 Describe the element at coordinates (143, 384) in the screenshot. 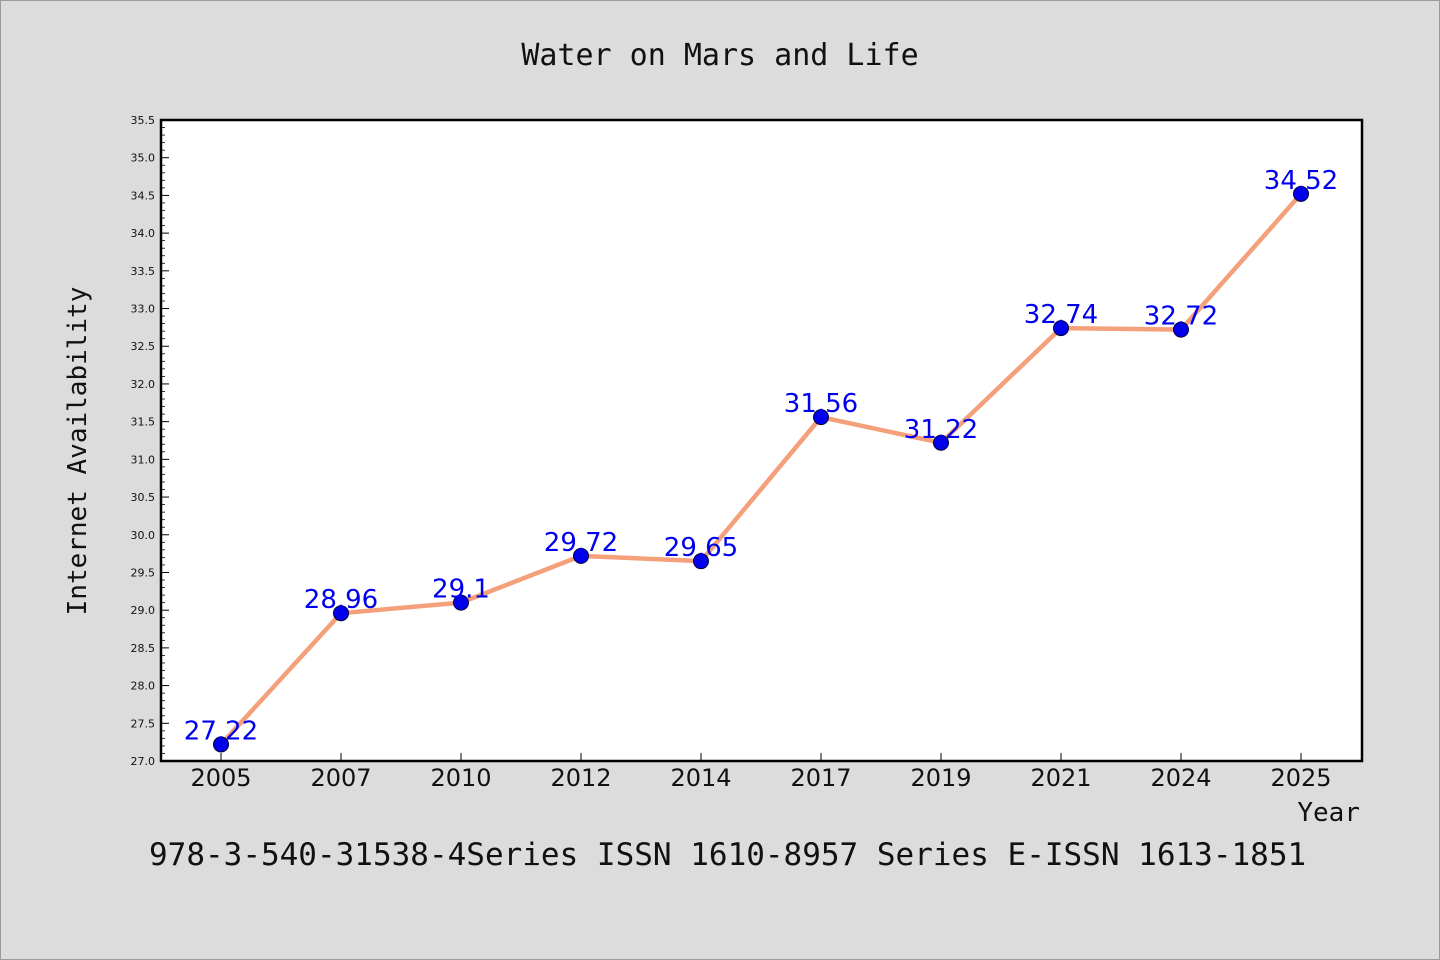

I see `y-tick-label: 32.0` at that location.